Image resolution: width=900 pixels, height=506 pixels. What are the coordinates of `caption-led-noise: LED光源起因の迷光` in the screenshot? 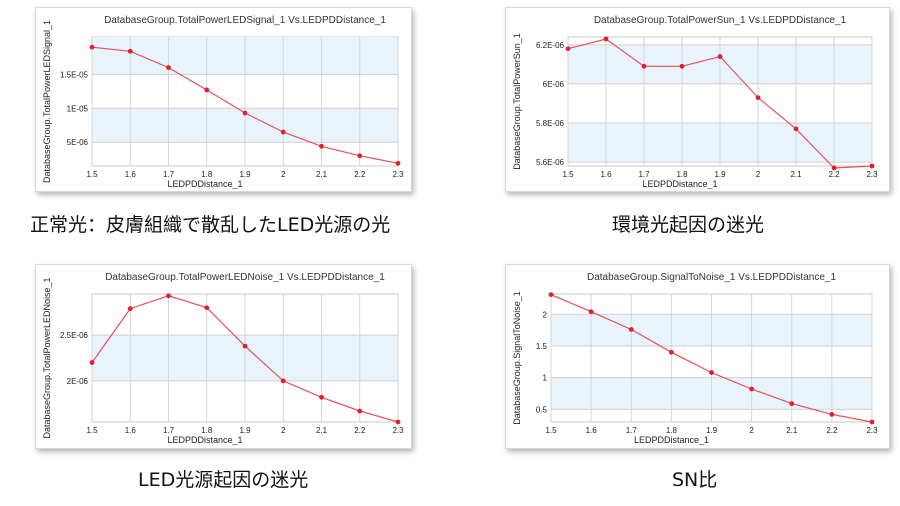 It's located at (223, 480).